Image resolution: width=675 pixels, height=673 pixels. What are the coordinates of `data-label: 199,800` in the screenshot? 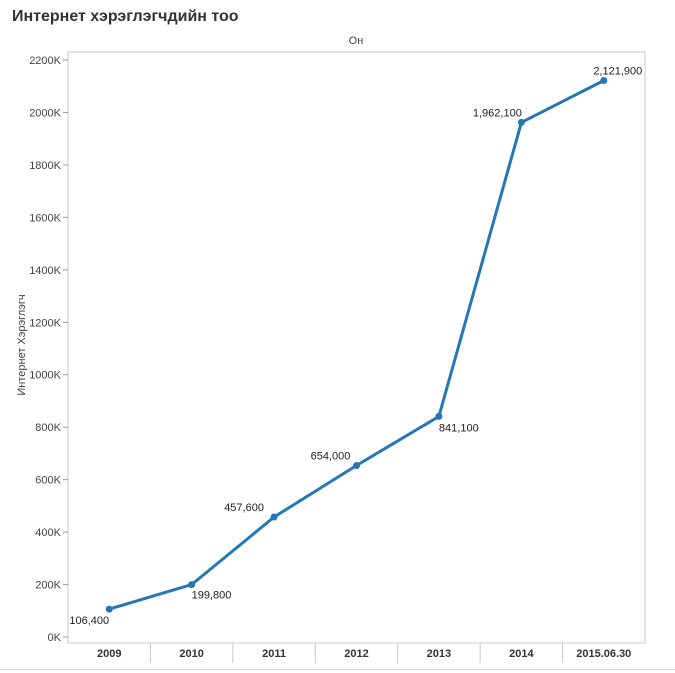 It's located at (212, 596).